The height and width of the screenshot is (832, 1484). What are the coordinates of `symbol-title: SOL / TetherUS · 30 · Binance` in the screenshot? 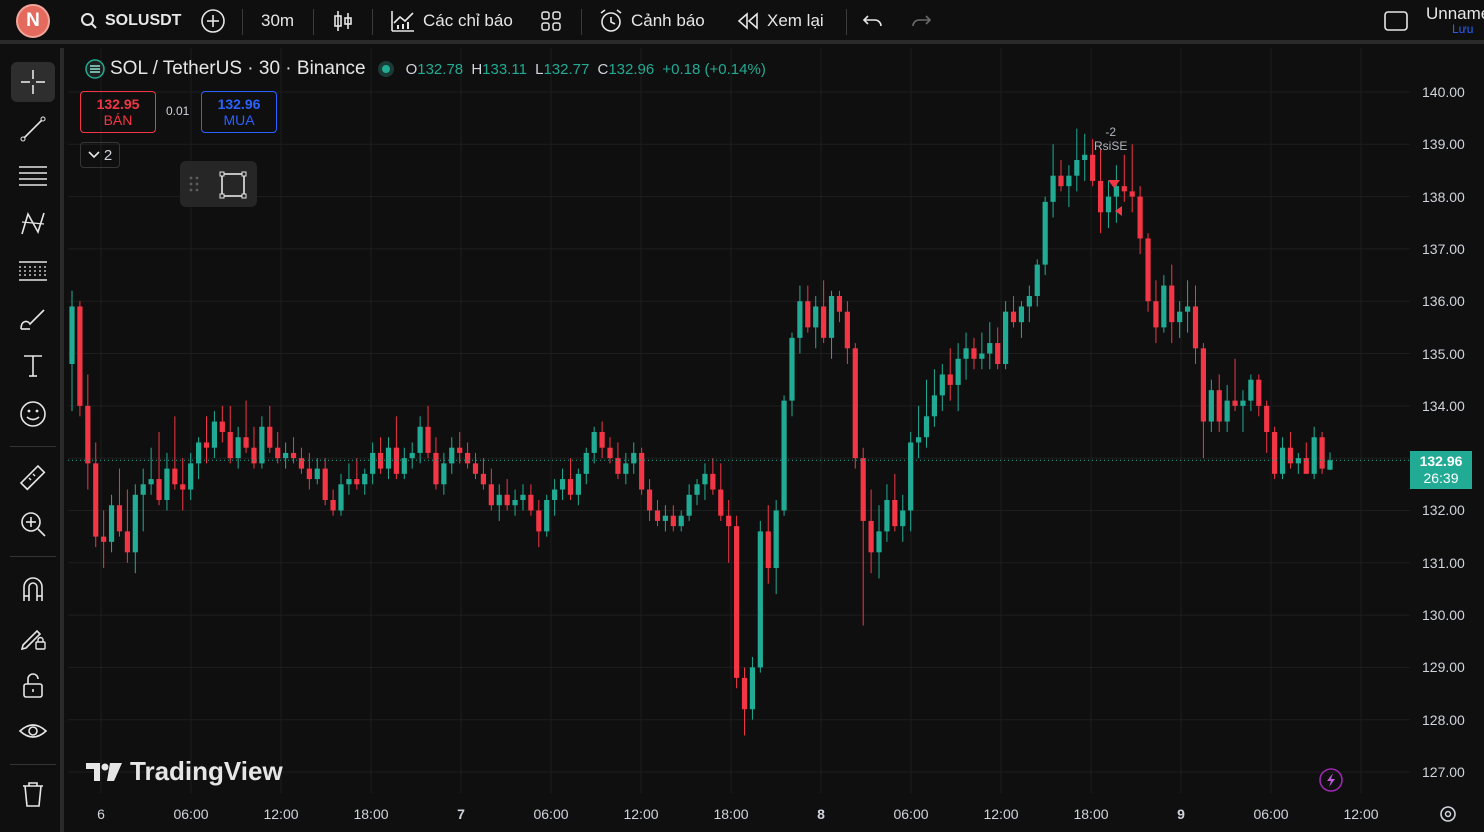 It's located at (238, 68).